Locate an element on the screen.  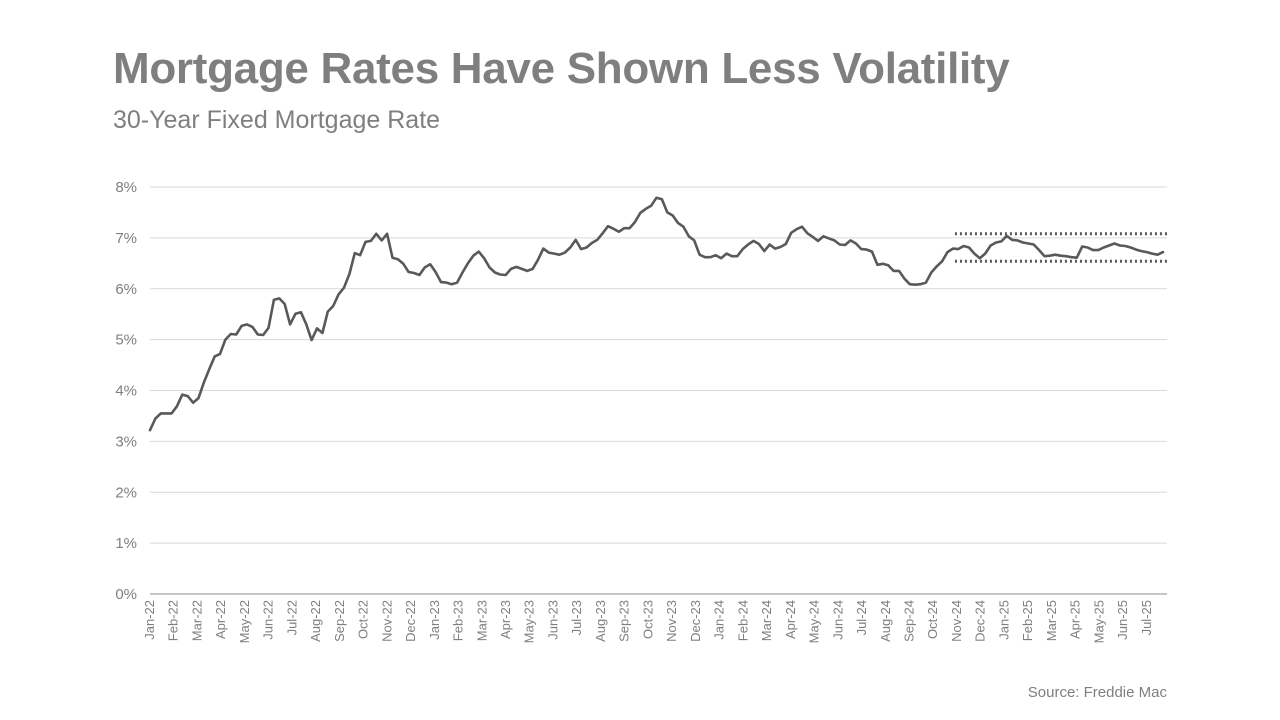
x-tick-label: Mar-22 is located at coordinates (196, 620).